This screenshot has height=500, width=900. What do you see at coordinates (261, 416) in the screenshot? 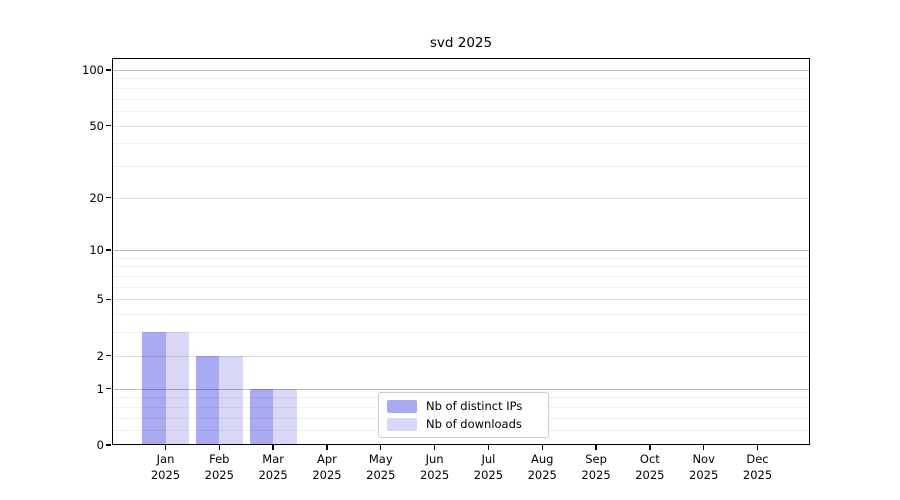
I see `bar-distinct-ips-mar` at bounding box center [261, 416].